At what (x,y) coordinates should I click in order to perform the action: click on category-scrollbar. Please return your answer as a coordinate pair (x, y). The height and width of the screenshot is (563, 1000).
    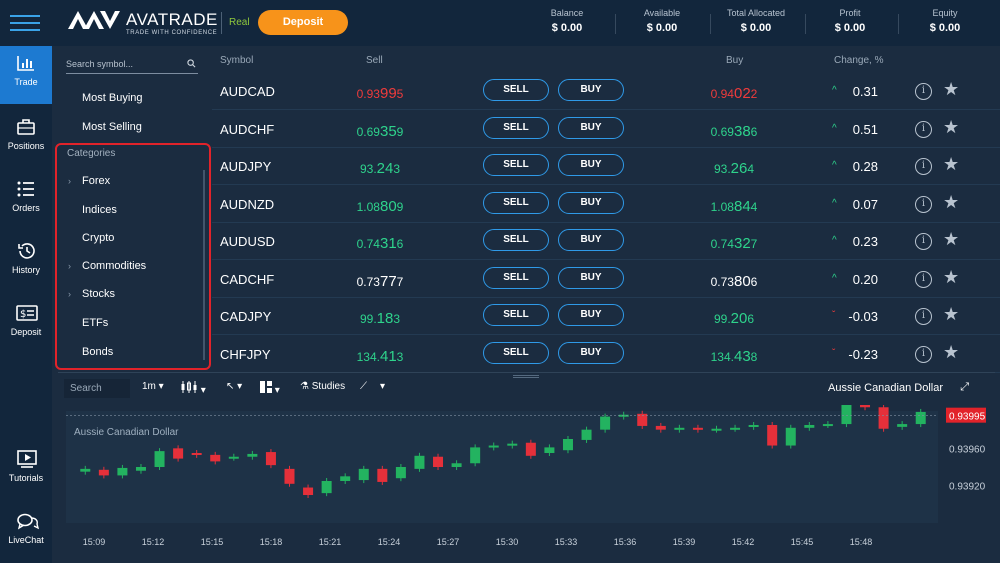
    Looking at the image, I should click on (204, 265).